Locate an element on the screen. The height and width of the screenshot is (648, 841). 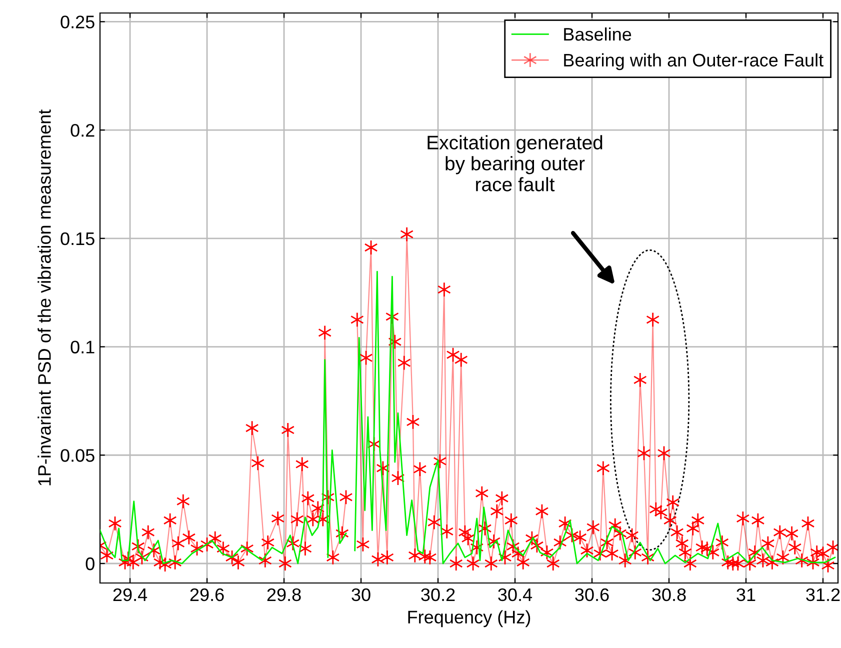
x-tick-label: 30.4 is located at coordinates (515, 595).